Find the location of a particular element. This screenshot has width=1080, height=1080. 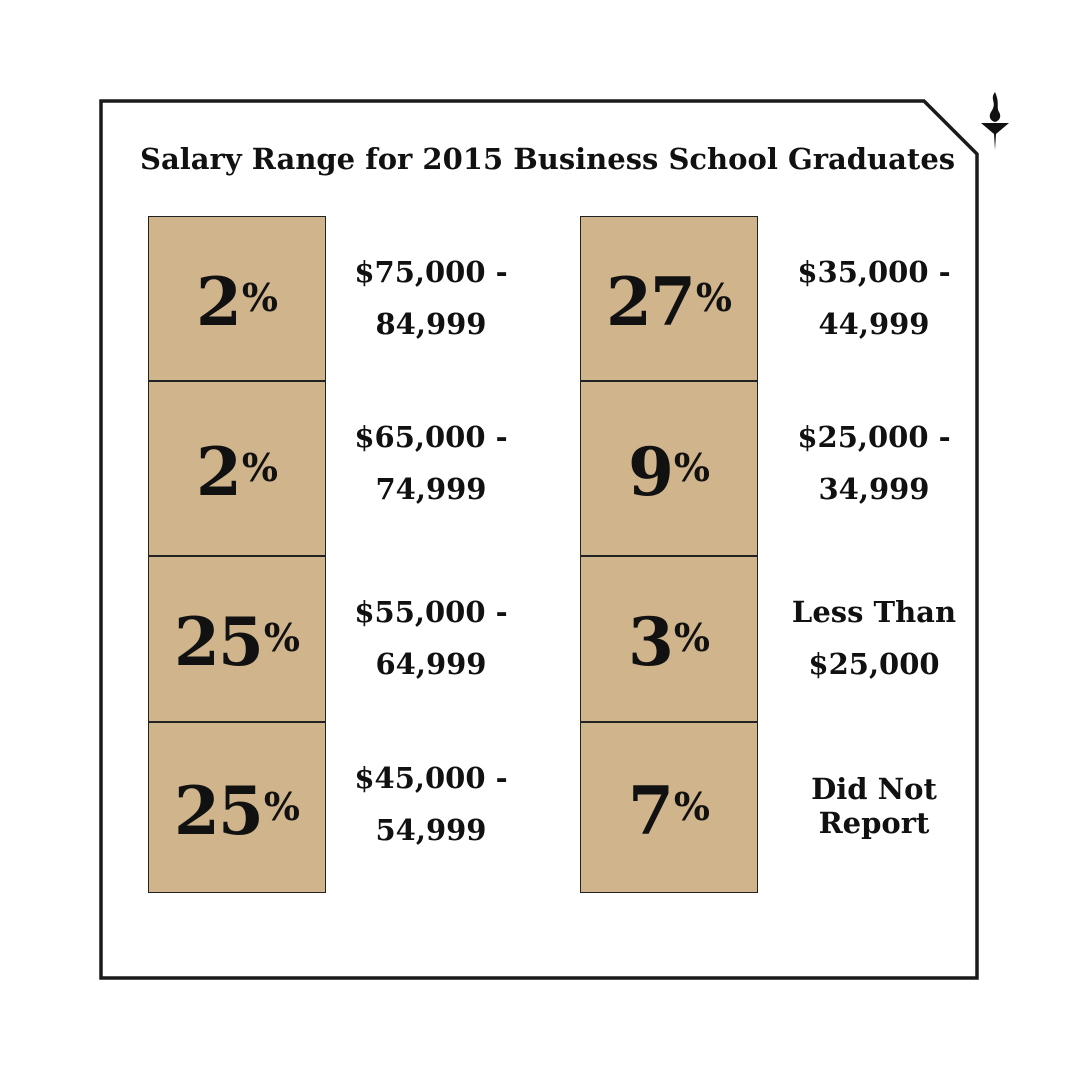

range-label: $45,000 - 54,999 is located at coordinates (431, 804).